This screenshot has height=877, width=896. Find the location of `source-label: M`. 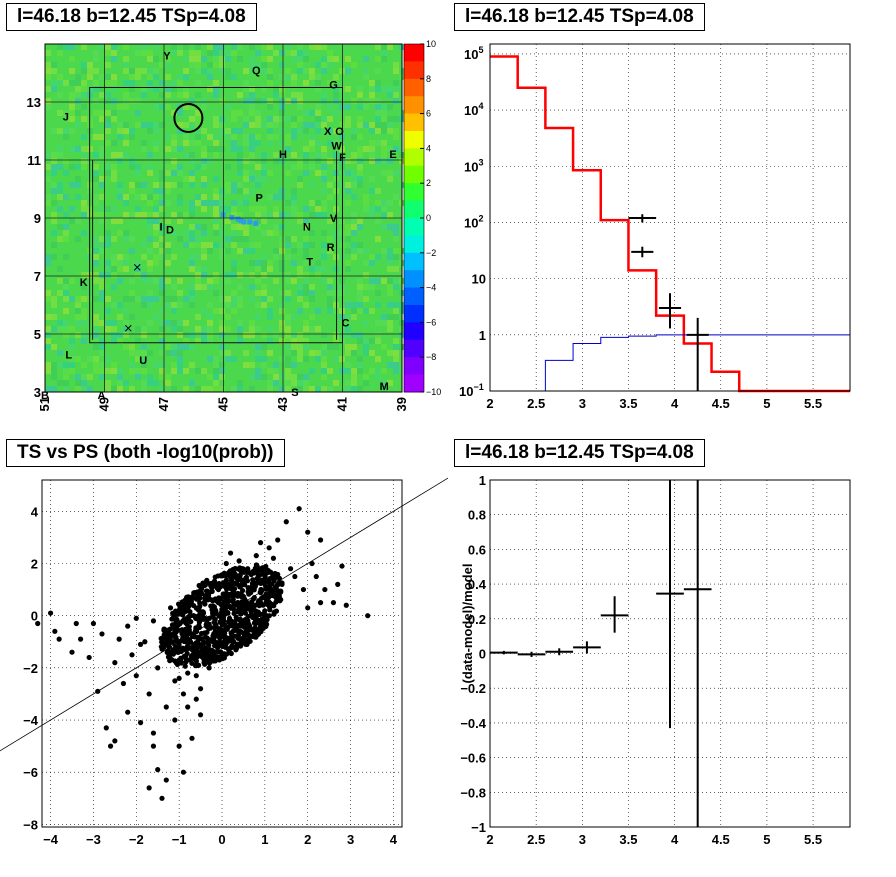

source-label: M is located at coordinates (384, 387).